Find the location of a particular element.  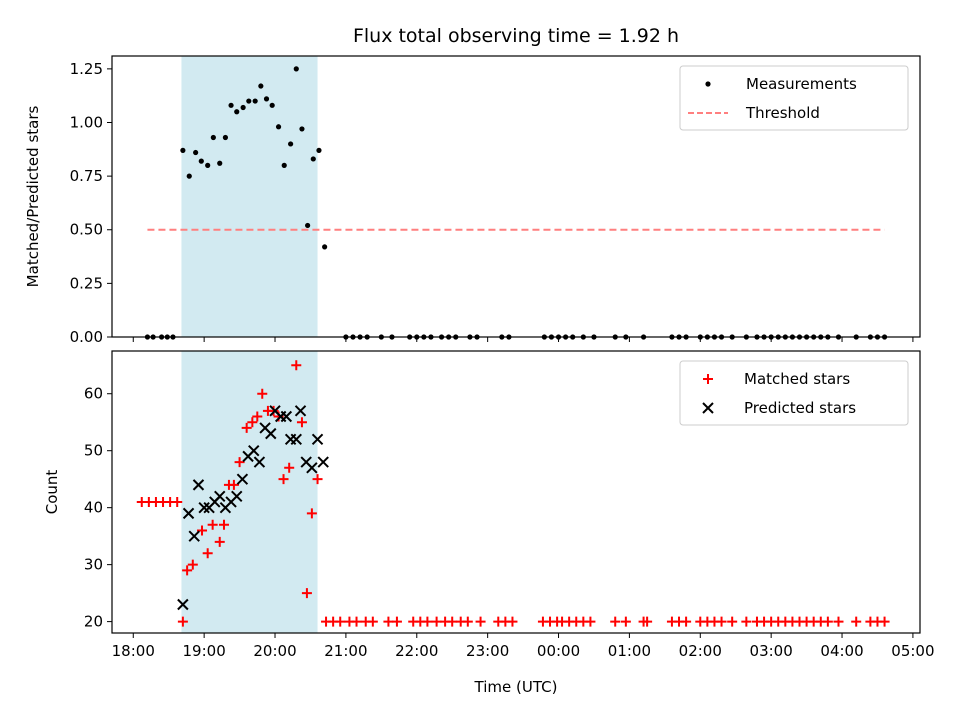

y-tick-label: 1.25 is located at coordinates (86, 69).